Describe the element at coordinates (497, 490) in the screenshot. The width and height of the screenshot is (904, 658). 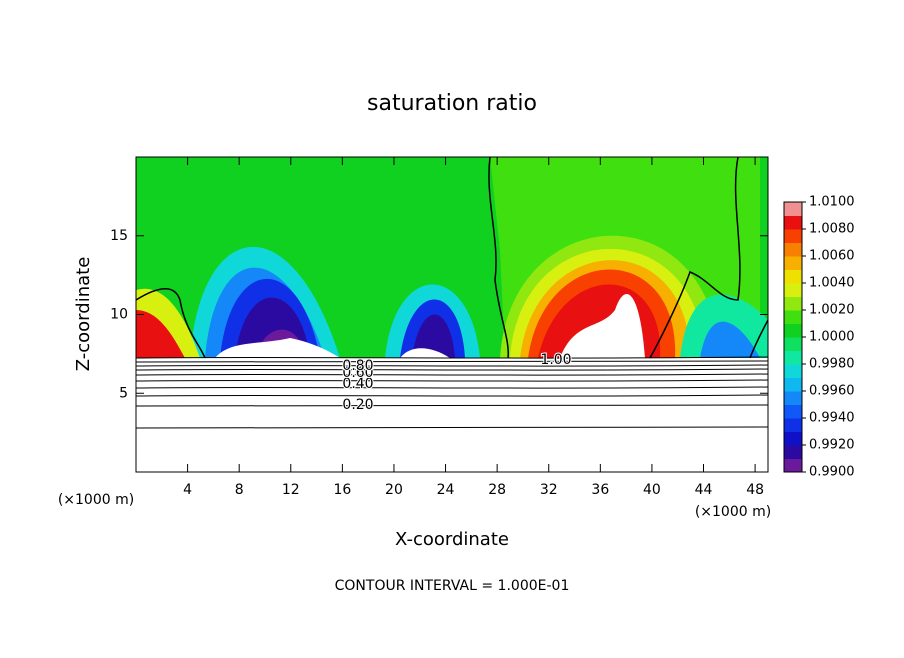
I see `x-tick-label: 28` at that location.